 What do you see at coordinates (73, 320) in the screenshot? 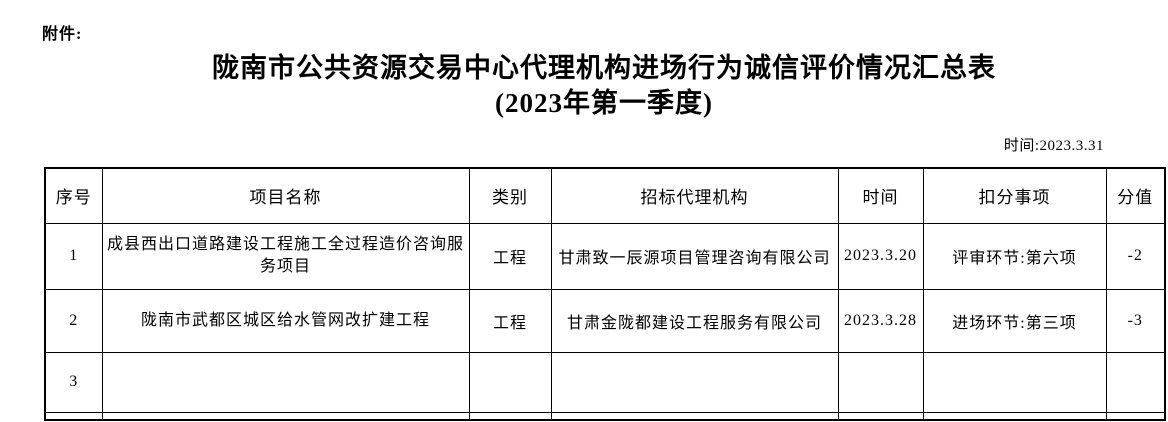
I see `cell-index: 2` at bounding box center [73, 320].